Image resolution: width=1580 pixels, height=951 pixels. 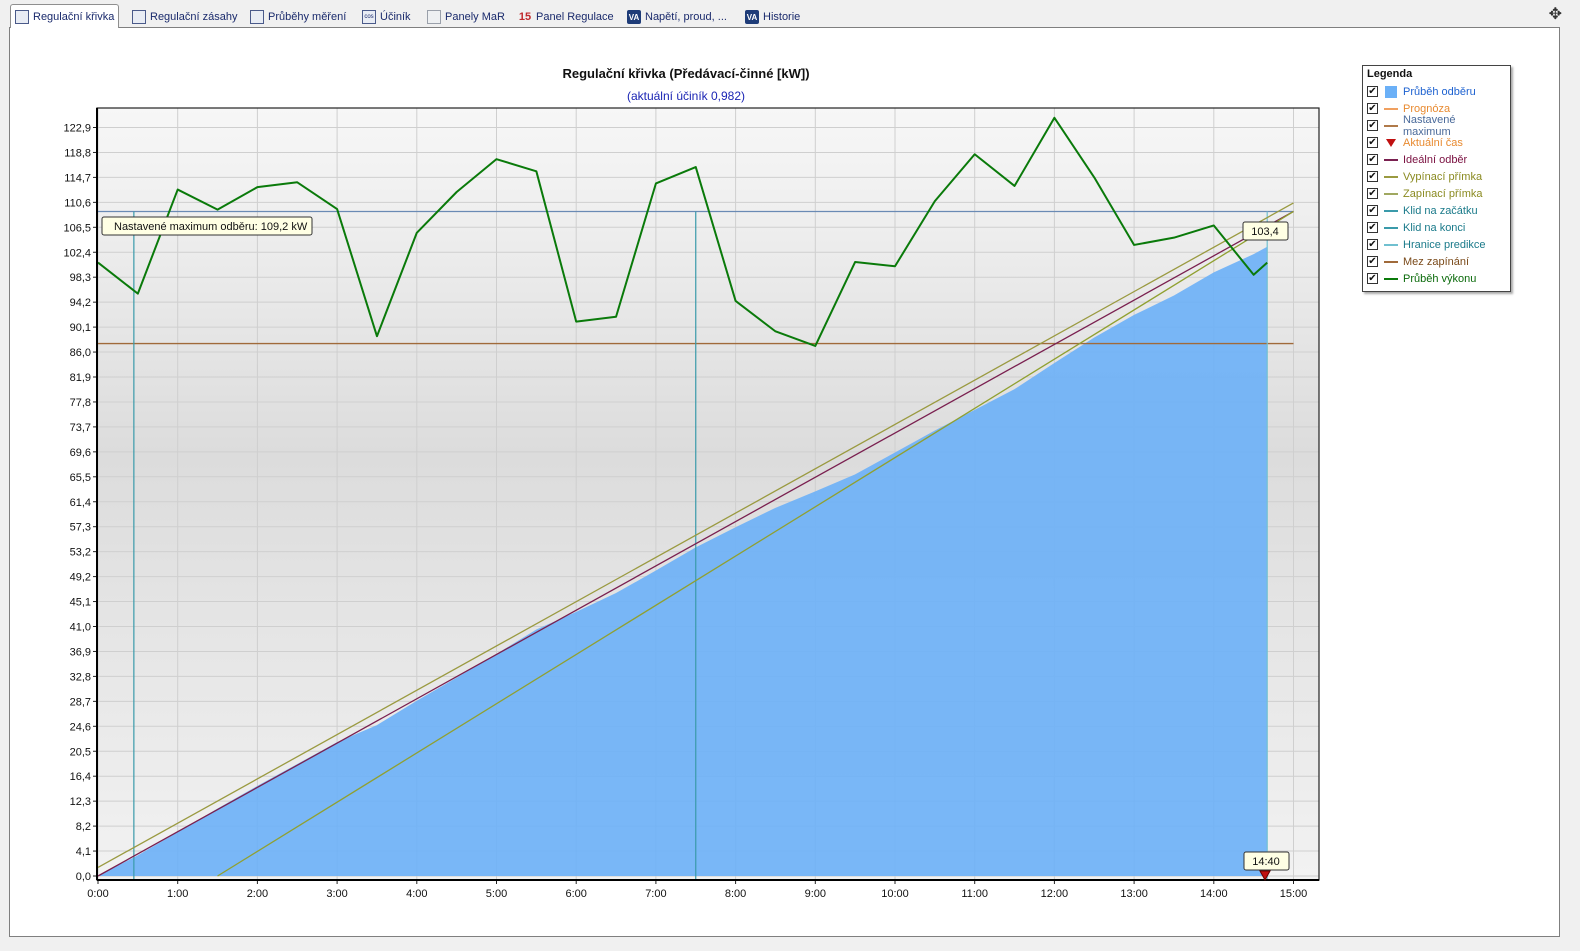 I want to click on legend-item: ✔ Hranice predikce, so click(x=1436, y=244).